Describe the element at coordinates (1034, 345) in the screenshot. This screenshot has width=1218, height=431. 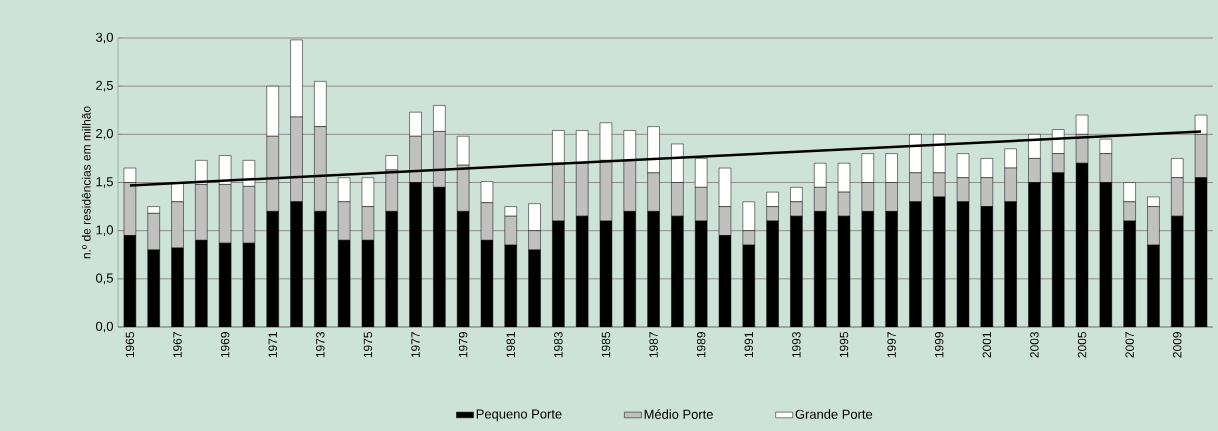
I see `x-tick-label: 2003` at that location.